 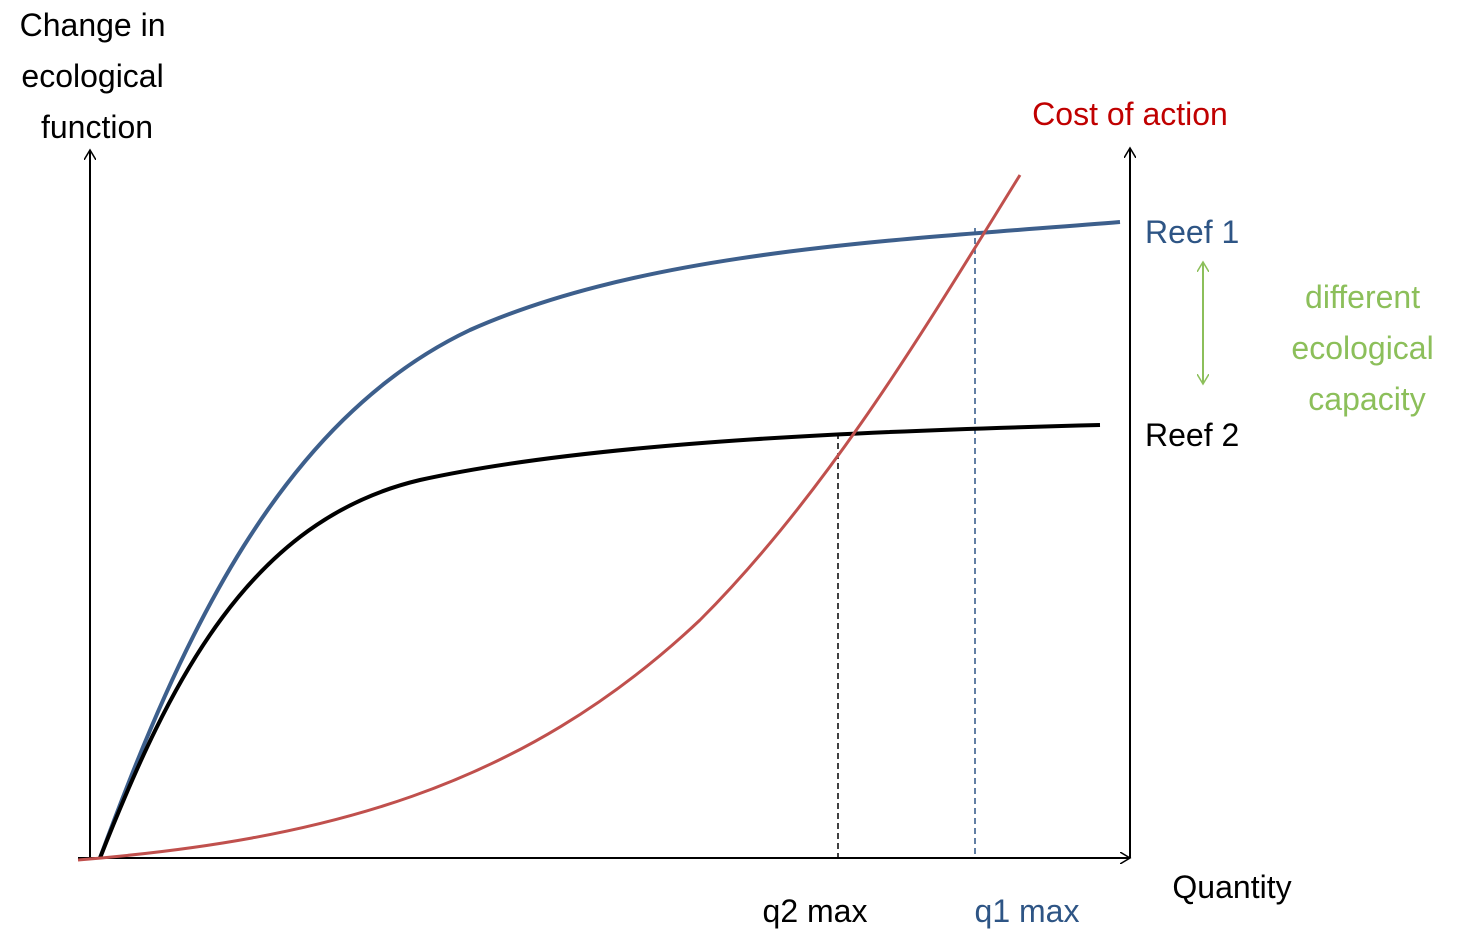 I want to click on y-axis-label-line: Change in, so click(x=93, y=25).